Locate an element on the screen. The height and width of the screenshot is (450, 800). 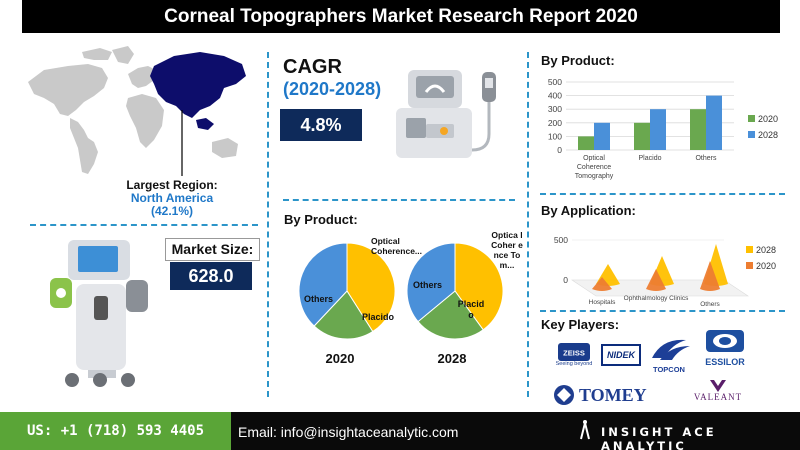
pie-chart-2020 is located at coordinates (347, 291).